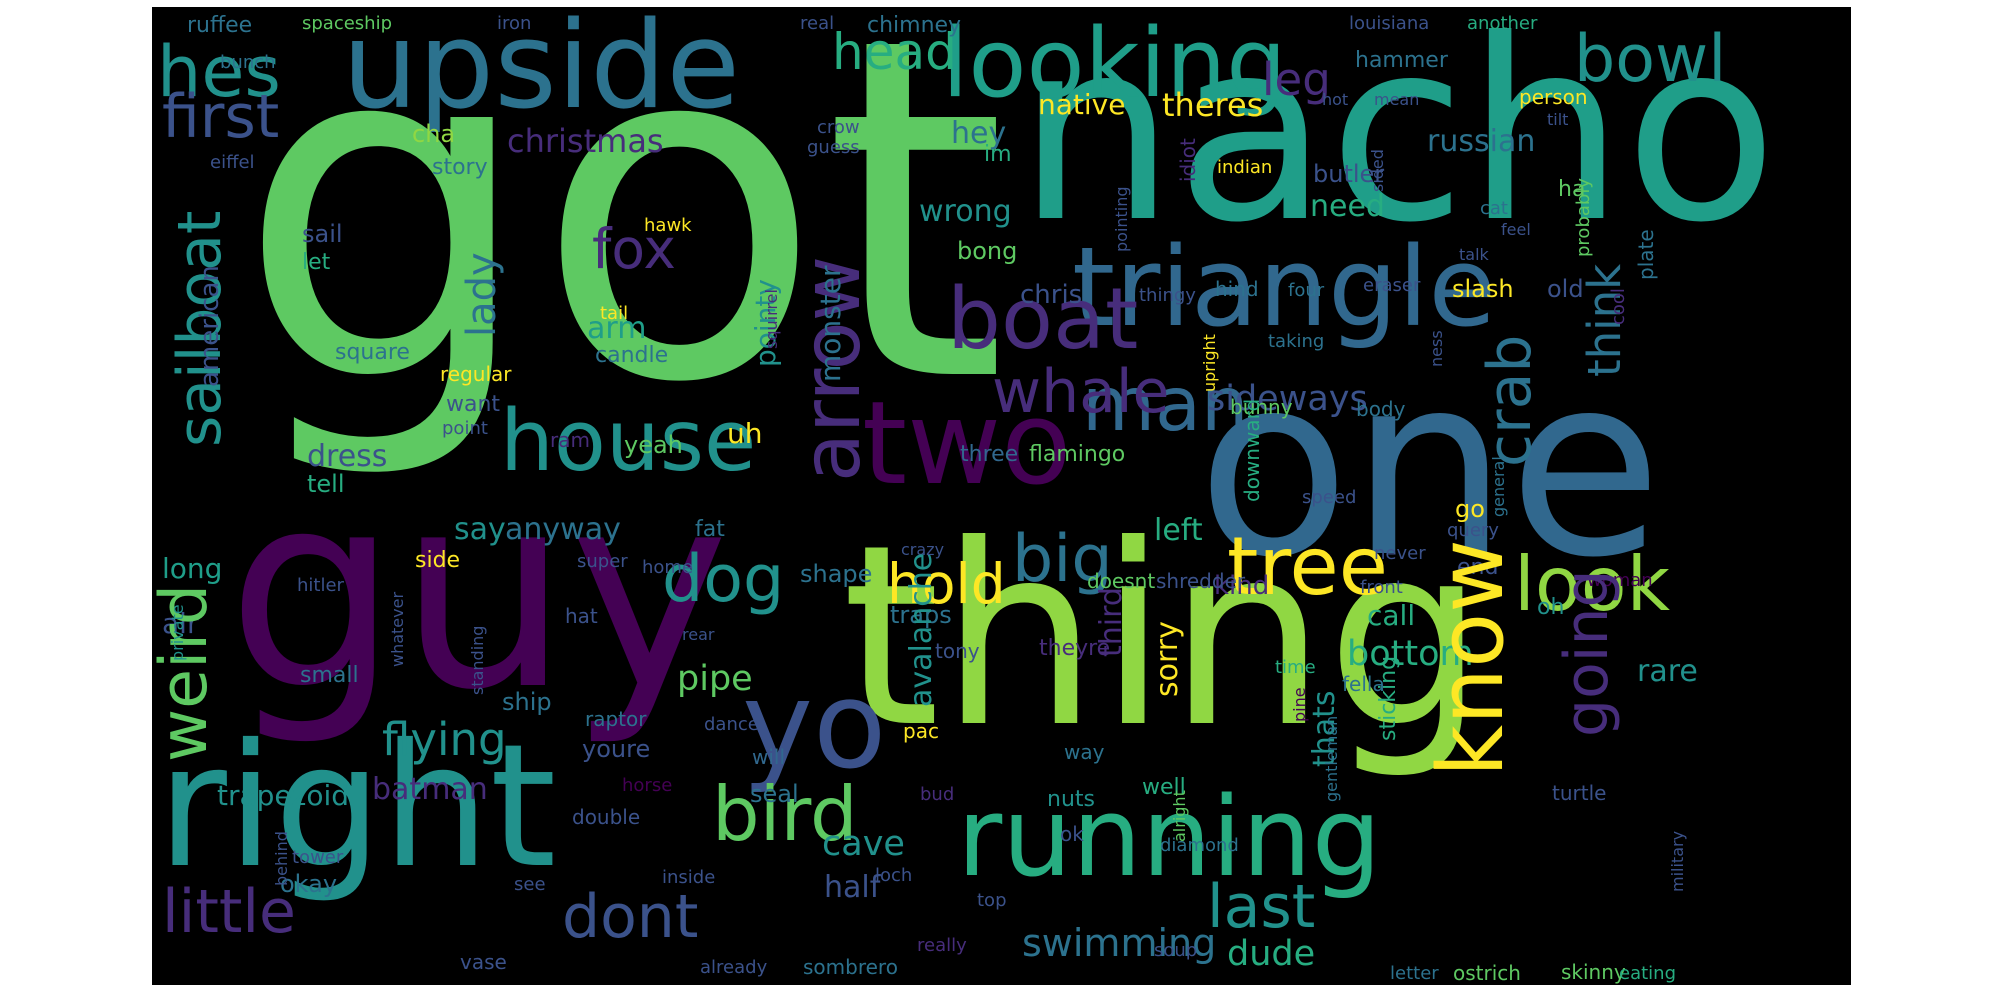  What do you see at coordinates (1397, 99) in the screenshot?
I see `word-mean: mean` at bounding box center [1397, 99].